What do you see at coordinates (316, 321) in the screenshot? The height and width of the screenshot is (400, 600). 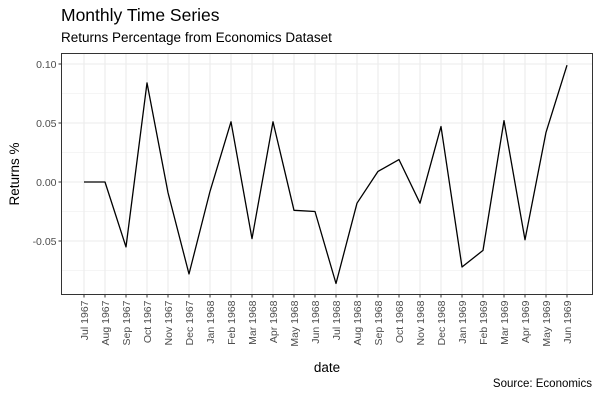 I see `x-tick-label: Jun 1968` at bounding box center [316, 321].